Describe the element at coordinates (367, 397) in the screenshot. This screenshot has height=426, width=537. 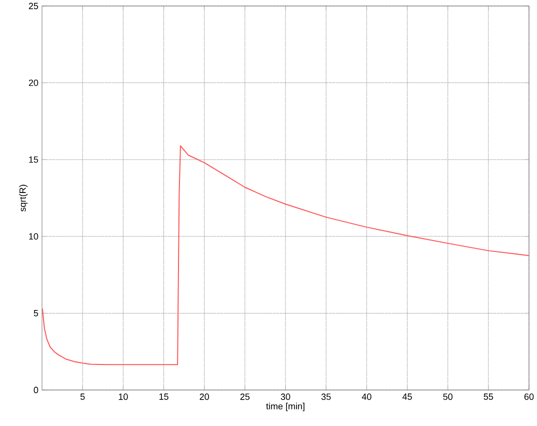
I see `x-tick-label: 40` at that location.